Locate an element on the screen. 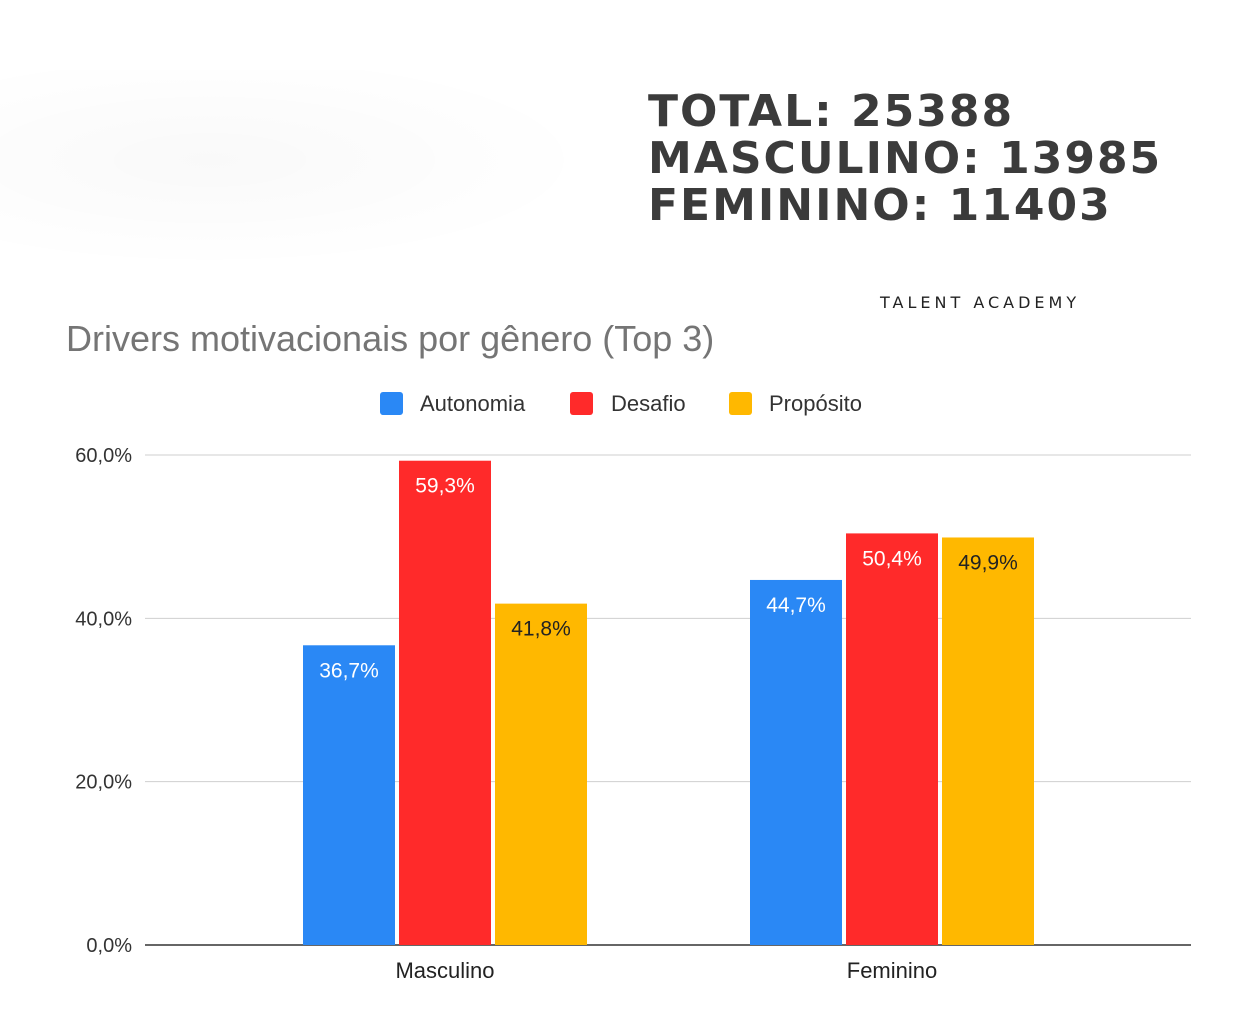 The image size is (1245, 1010). x-tick-label: Feminino is located at coordinates (892, 970).